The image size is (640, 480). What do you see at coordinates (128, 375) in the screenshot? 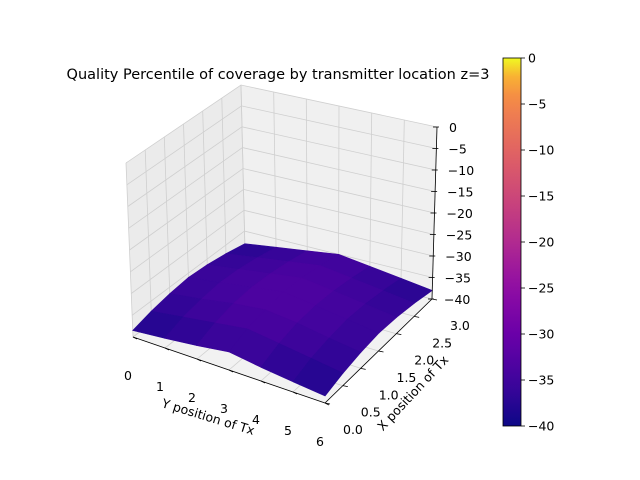
I see `x-tick-label: 0` at bounding box center [128, 375].